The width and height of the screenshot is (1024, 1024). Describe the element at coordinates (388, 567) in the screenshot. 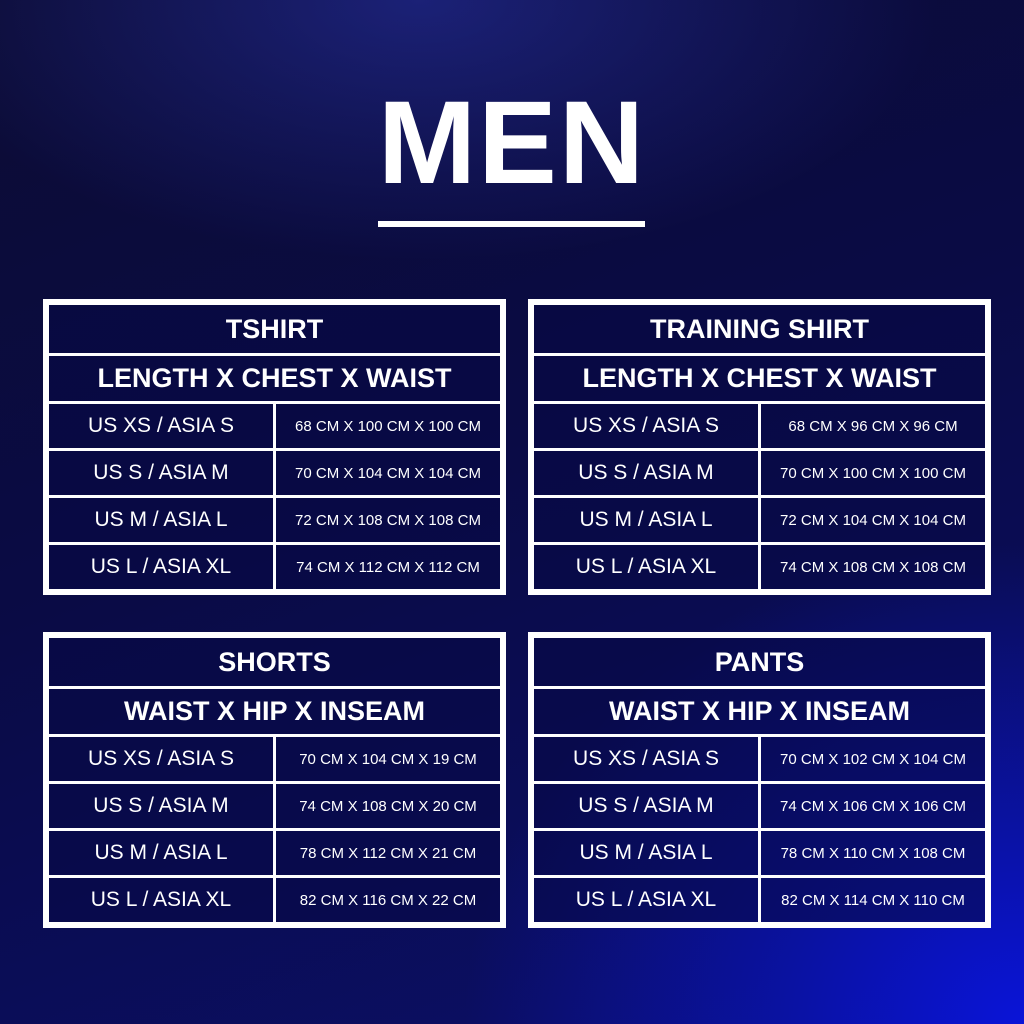

I see `measurement-value: 74 CM X 112 CM X 112 CM` at that location.